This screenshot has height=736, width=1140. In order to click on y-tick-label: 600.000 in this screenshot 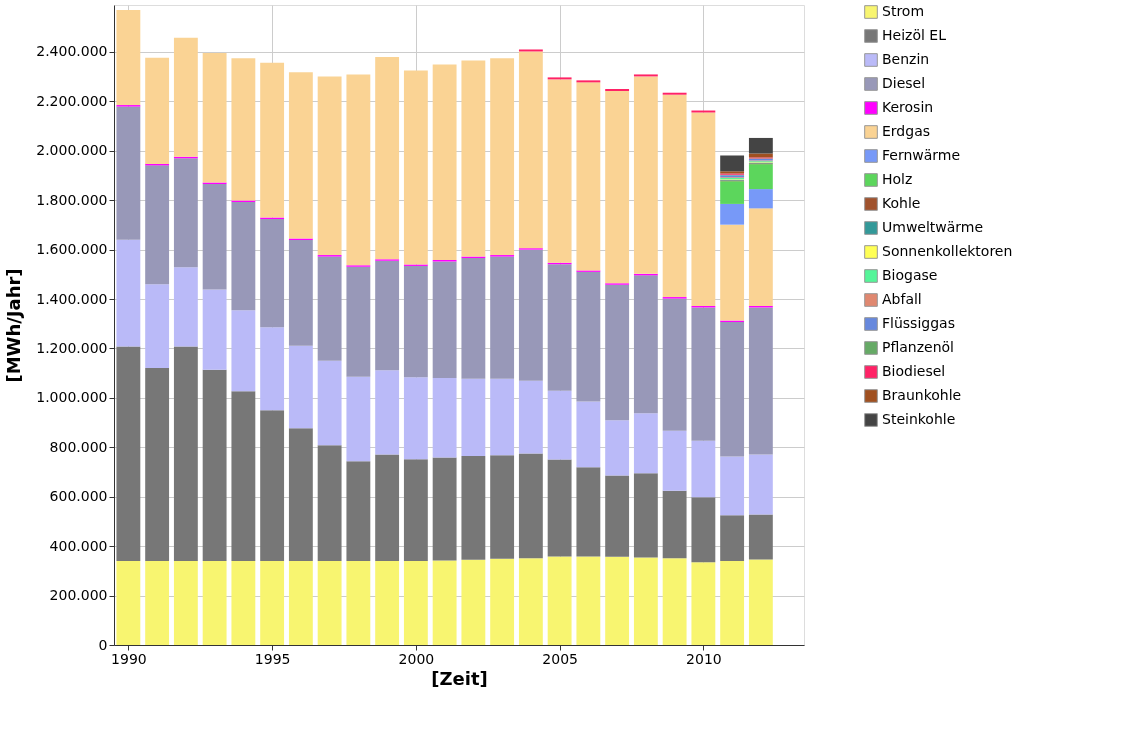, I will do `click(78, 496)`.